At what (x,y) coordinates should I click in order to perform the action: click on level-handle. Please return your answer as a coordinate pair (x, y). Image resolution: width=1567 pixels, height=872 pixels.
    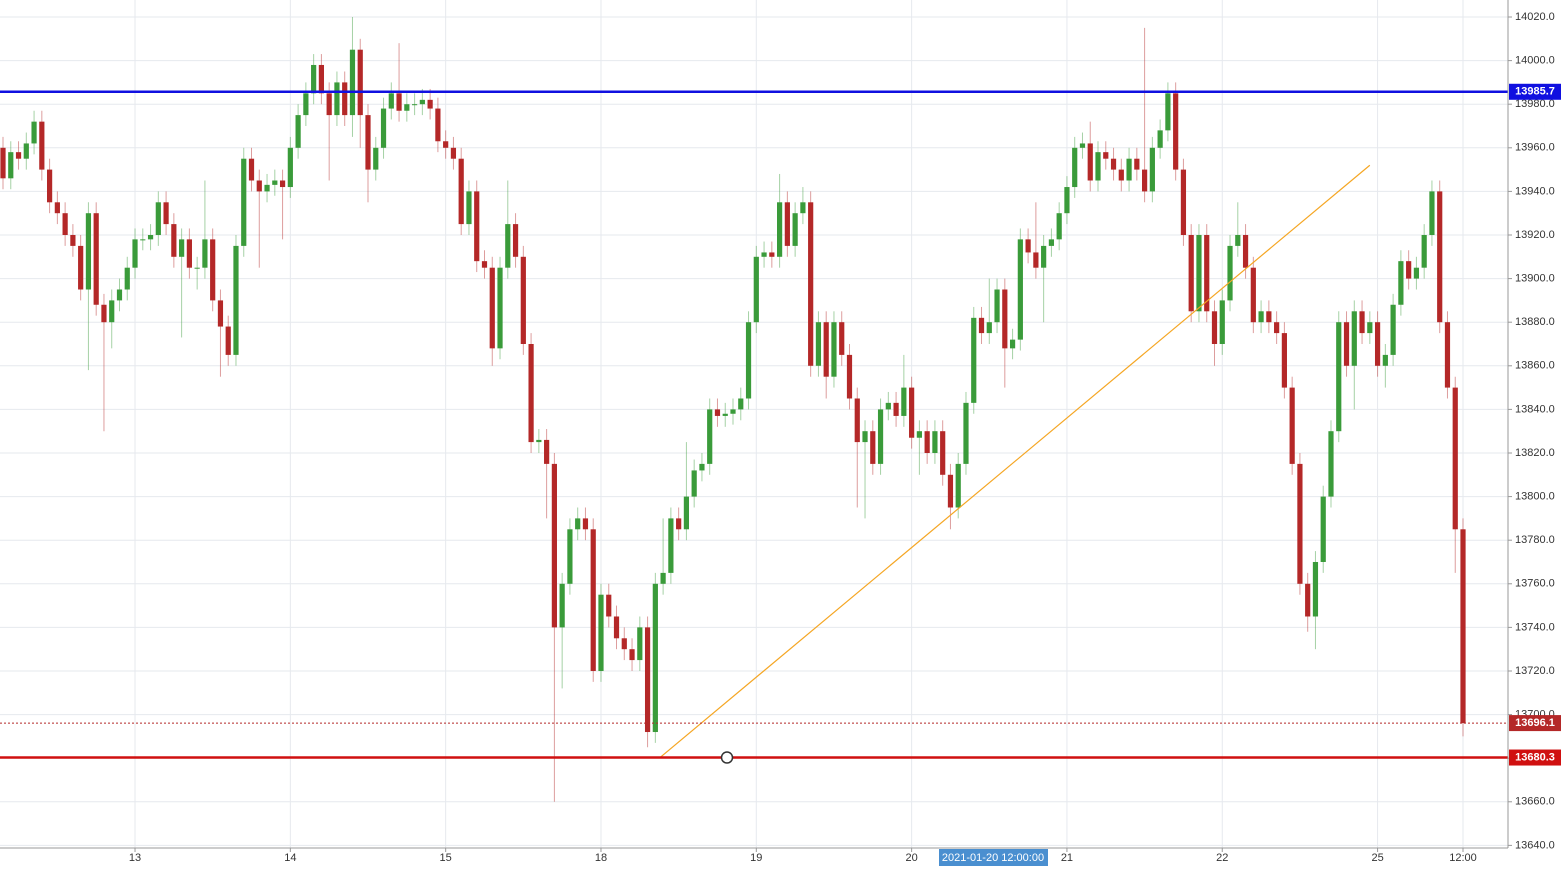
    Looking at the image, I should click on (727, 757).